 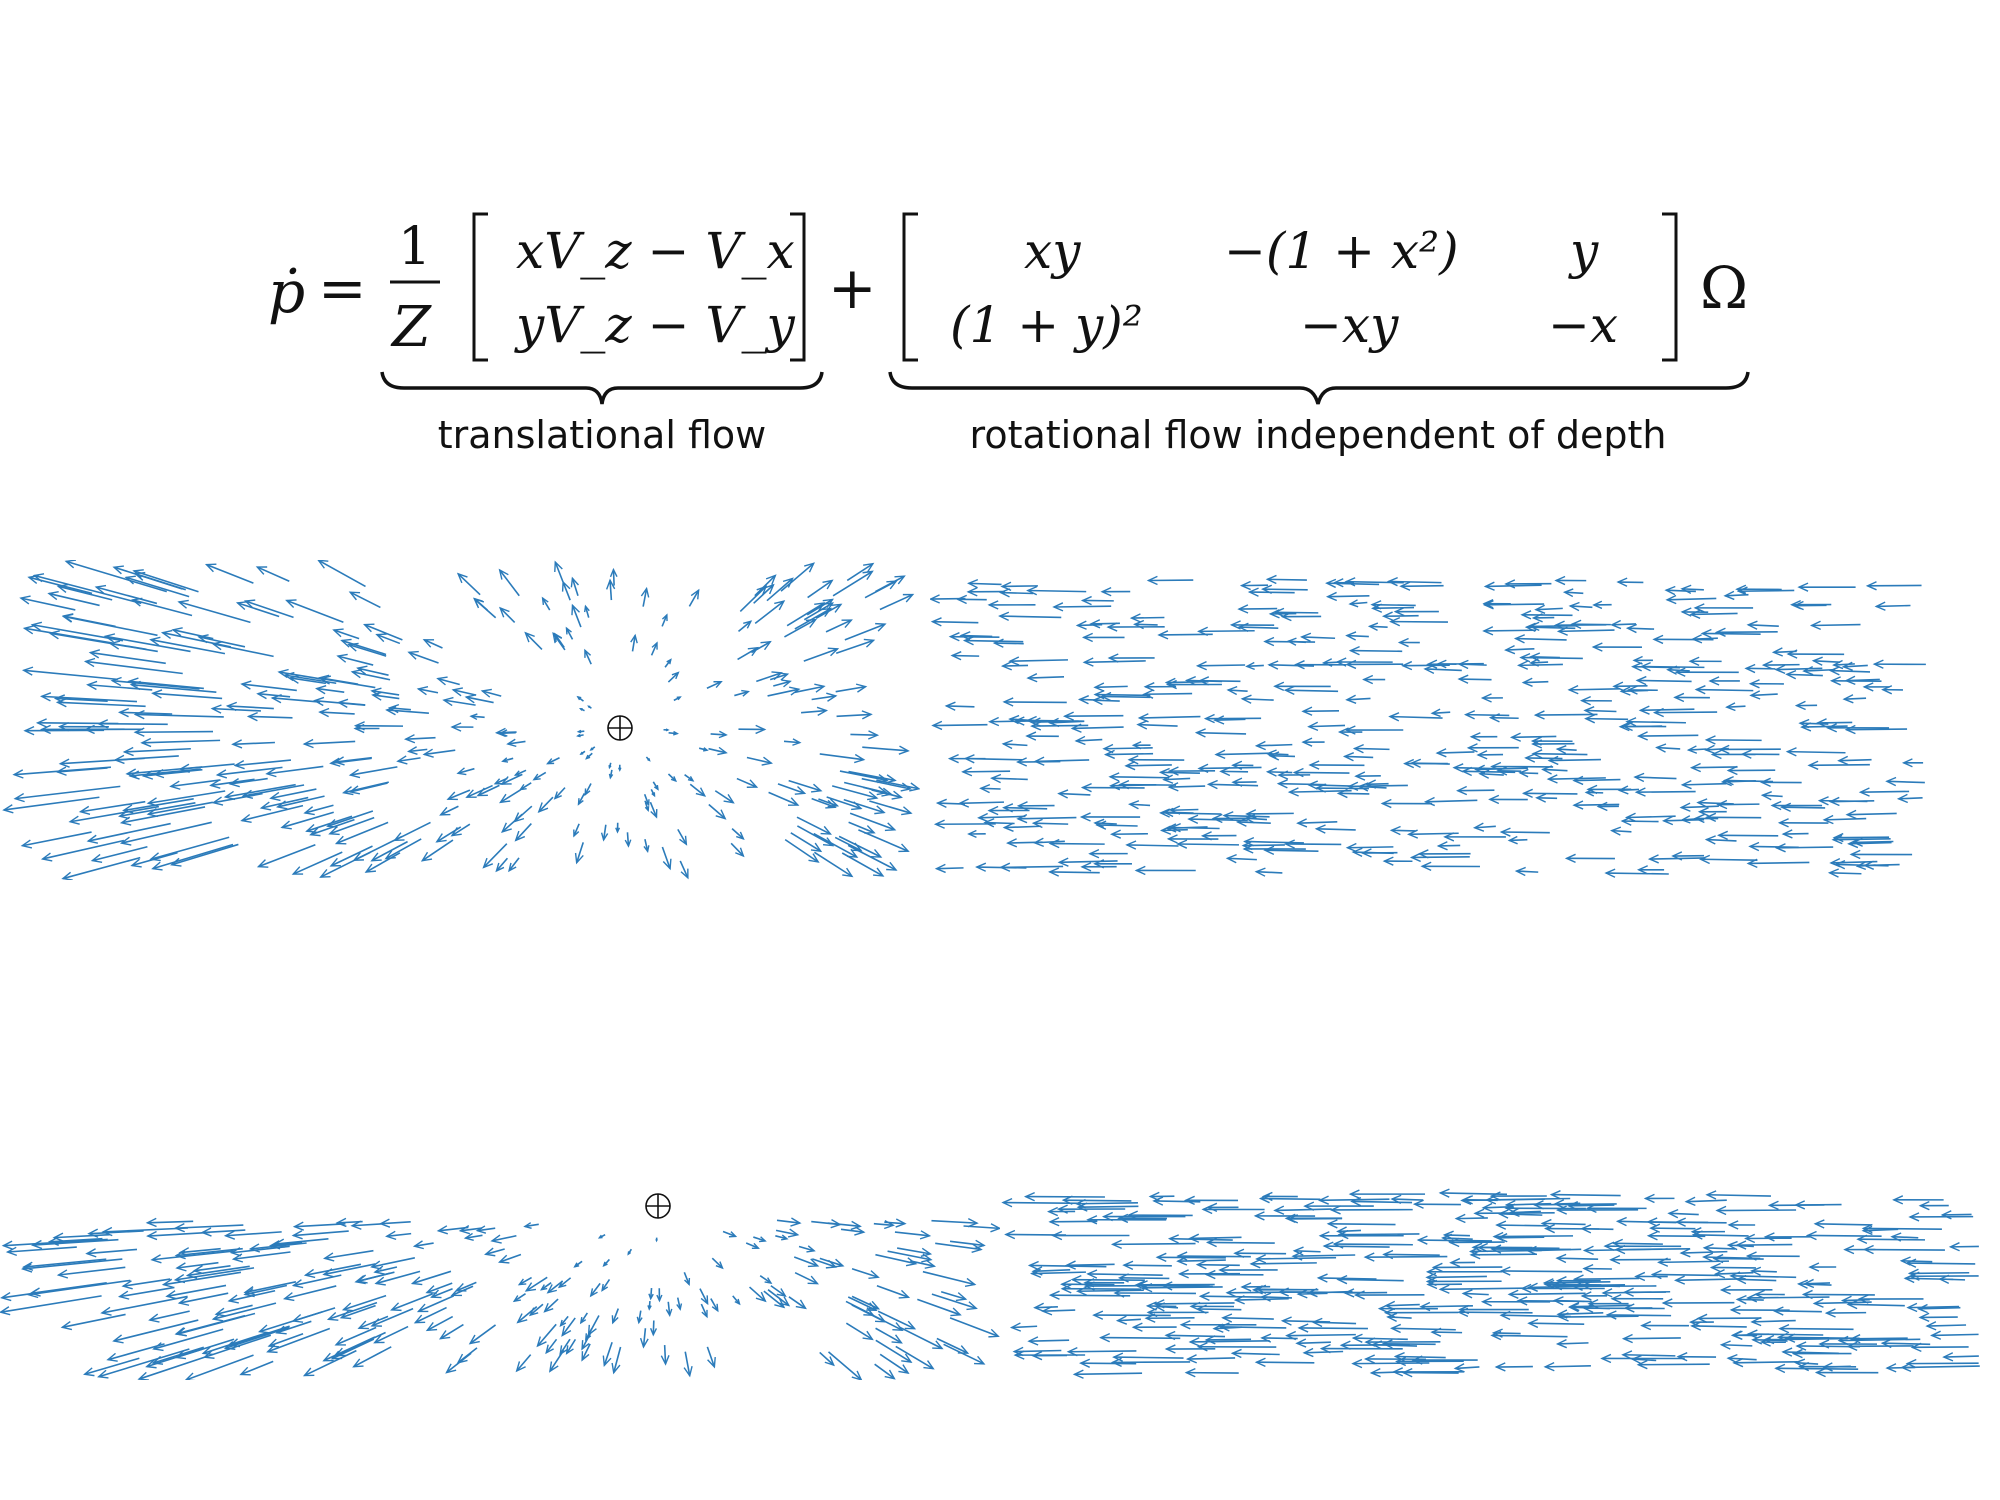 What do you see at coordinates (655, 251) in the screenshot?
I see `translational-row-1: xV_z − V_x` at bounding box center [655, 251].